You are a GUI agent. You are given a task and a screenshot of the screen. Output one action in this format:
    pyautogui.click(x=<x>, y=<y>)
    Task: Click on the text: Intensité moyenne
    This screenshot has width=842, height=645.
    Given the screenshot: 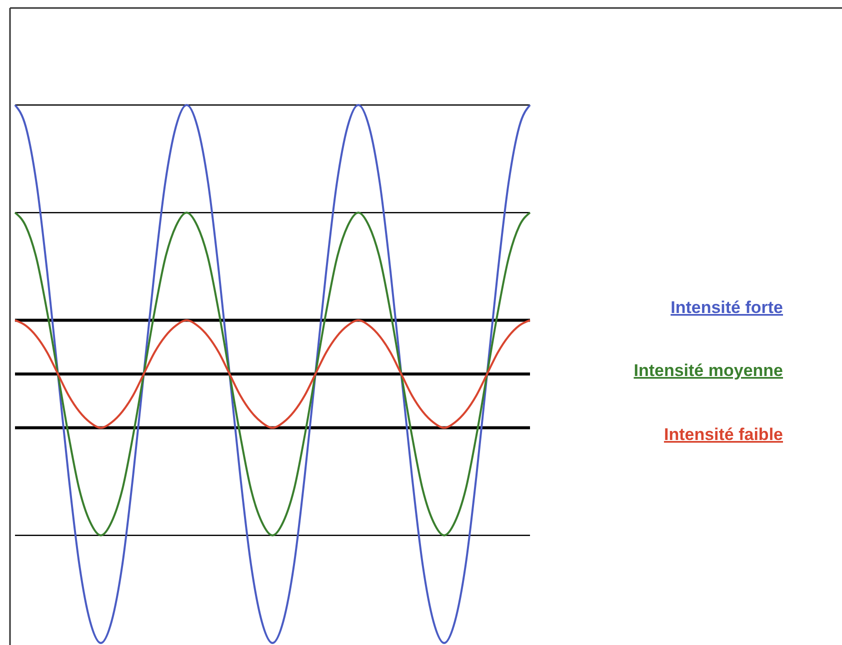 What is the action you would take?
    pyautogui.click(x=708, y=370)
    